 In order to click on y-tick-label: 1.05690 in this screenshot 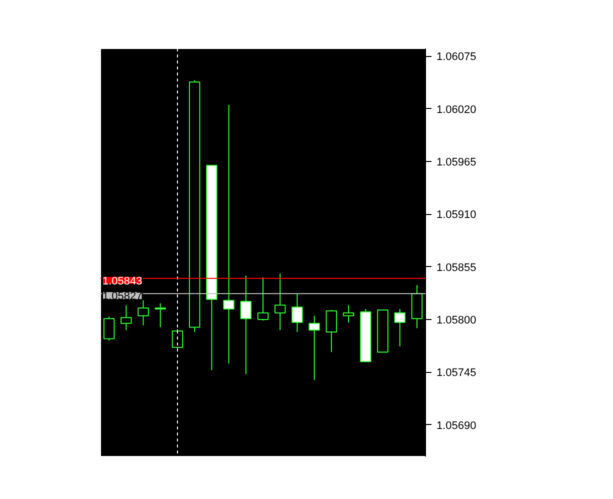, I will do `click(456, 426)`.